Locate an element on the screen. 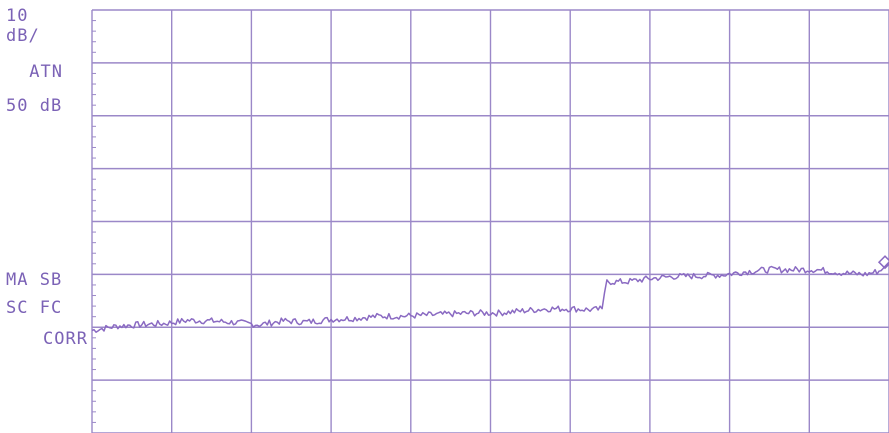 Image resolution: width=889 pixels, height=433 pixels. marker-icon is located at coordinates (883, 262).